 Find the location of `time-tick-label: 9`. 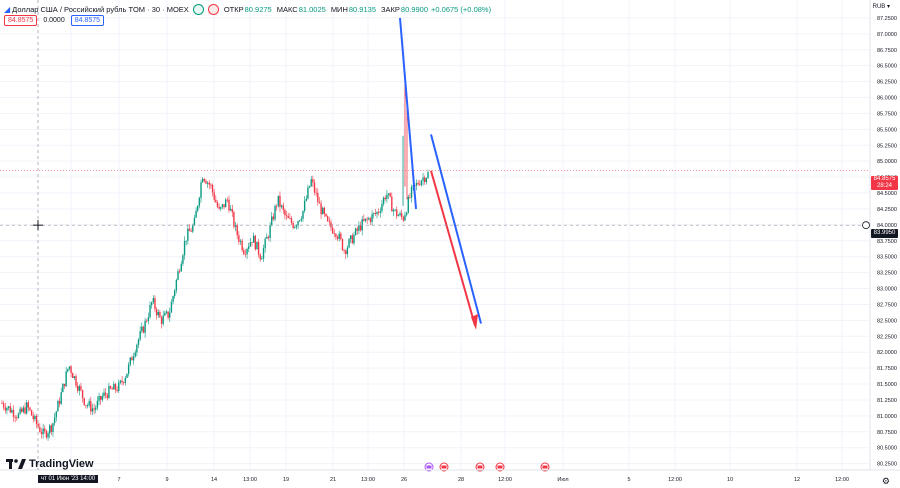

time-tick-label: 9 is located at coordinates (166, 480).